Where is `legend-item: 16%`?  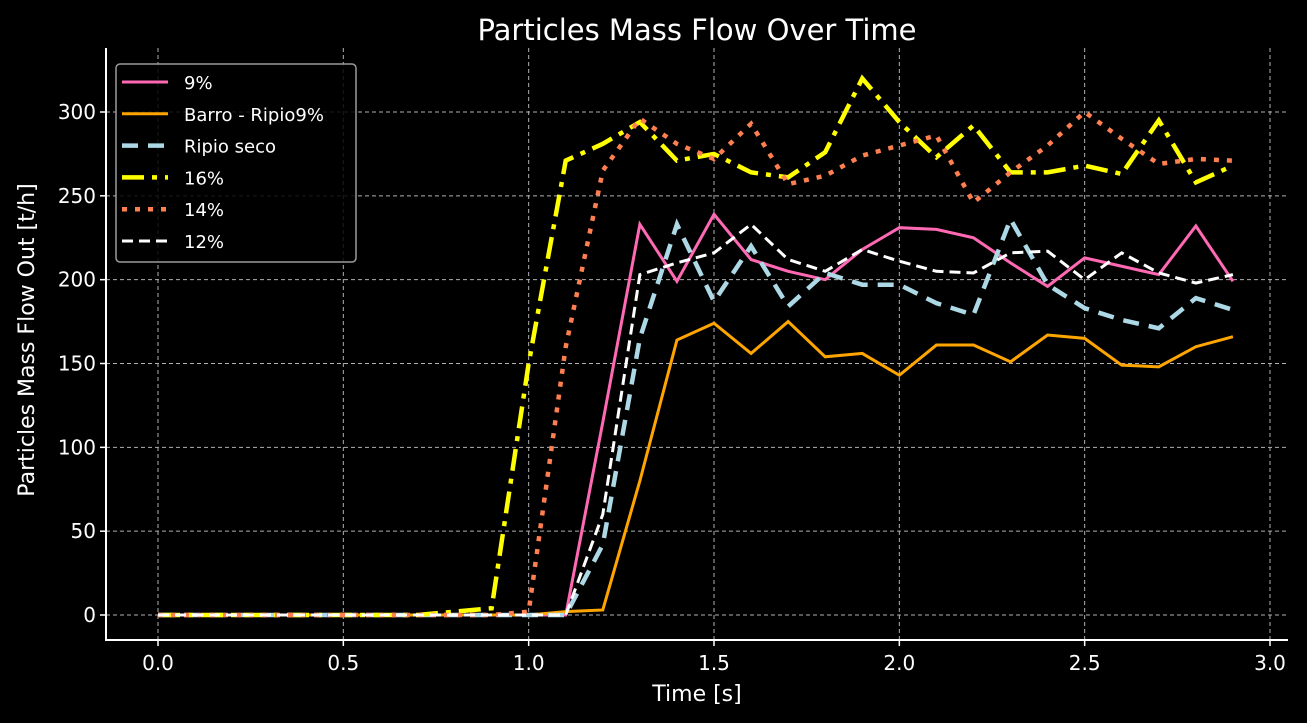
legend-item: 16% is located at coordinates (173, 178).